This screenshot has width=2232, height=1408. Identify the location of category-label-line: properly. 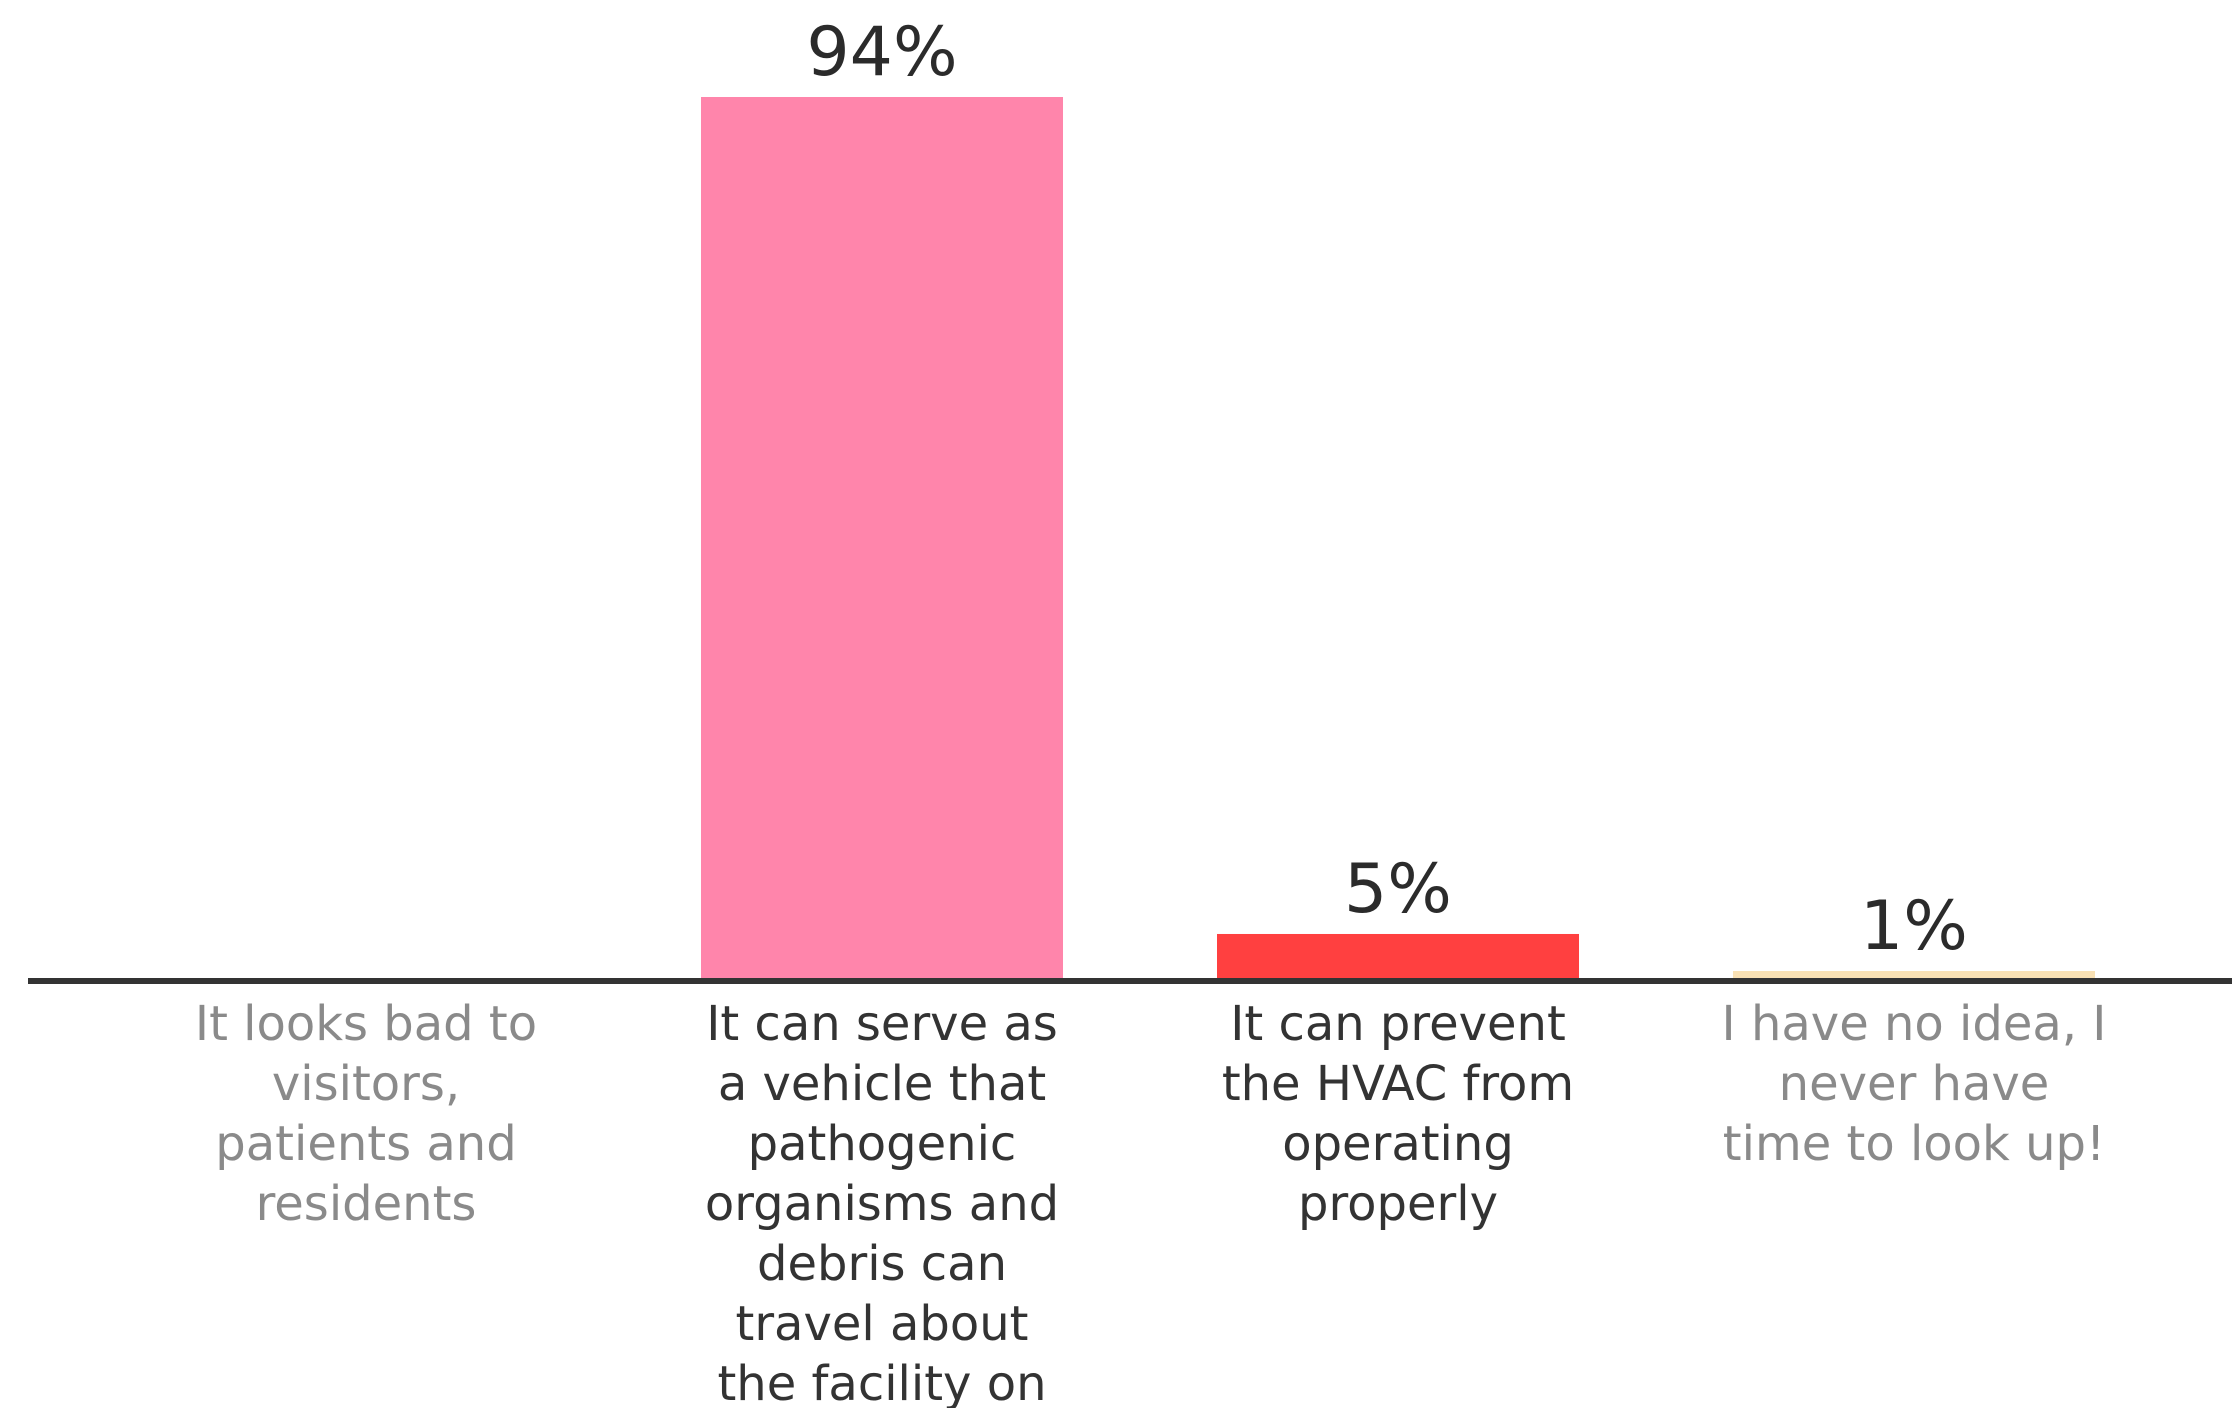
(1398, 1204).